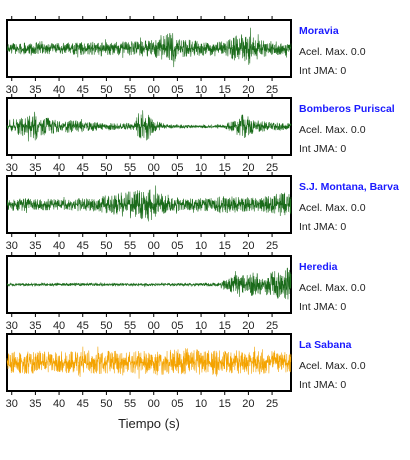  Describe the element at coordinates (318, 267) in the screenshot. I see `station-name: Heredia` at that location.